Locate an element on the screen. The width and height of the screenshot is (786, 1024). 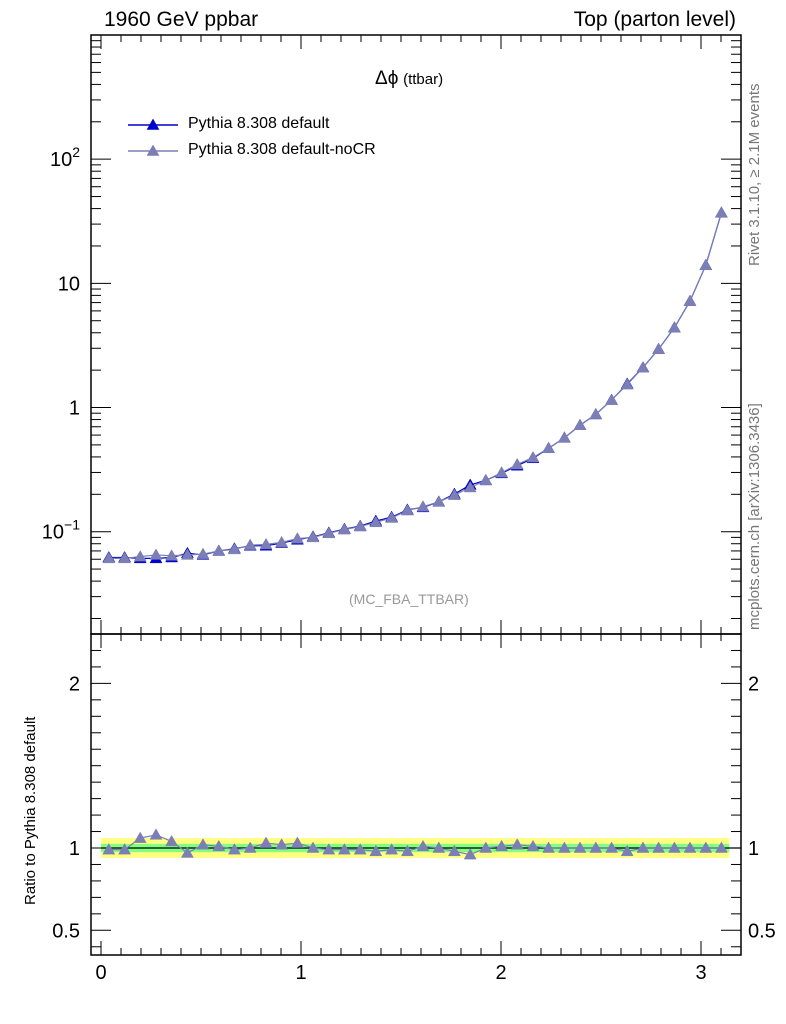
ratio-y-tick-label-right-2: 2 is located at coordinates (753, 684).